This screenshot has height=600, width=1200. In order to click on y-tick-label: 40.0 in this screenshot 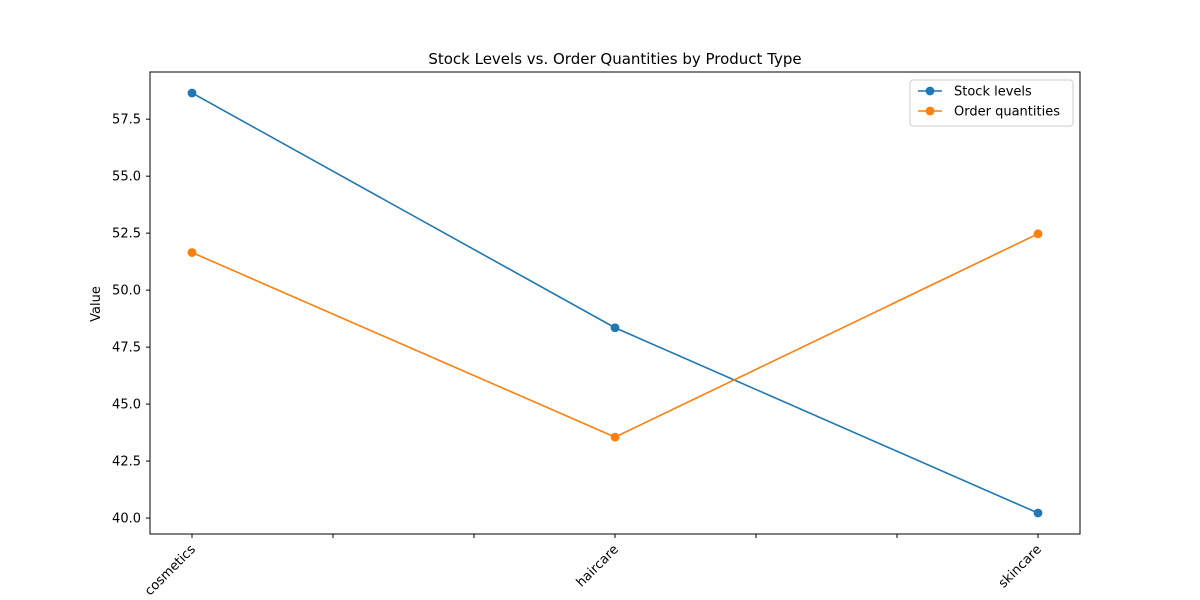, I will do `click(126, 519)`.